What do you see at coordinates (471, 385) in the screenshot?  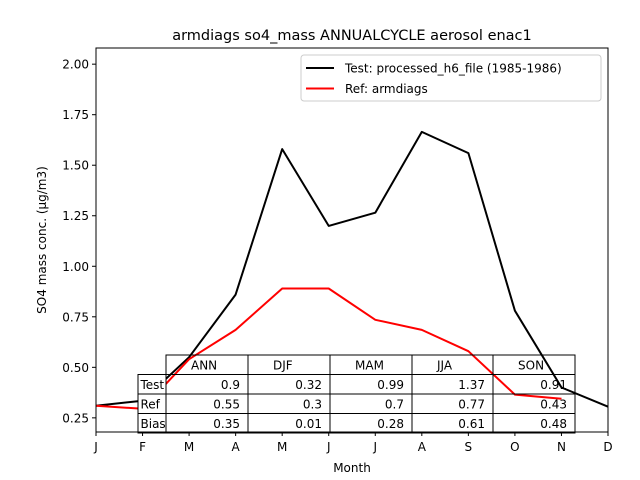 I see `table-cell-value: 1.37` at bounding box center [471, 385].